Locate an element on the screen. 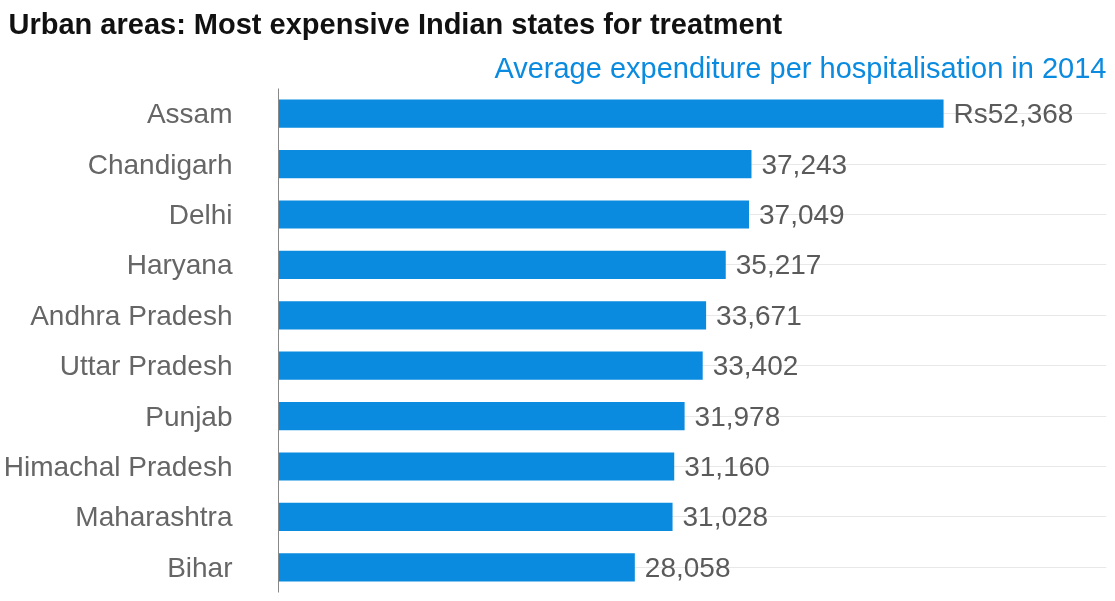 Image resolution: width=1115 pixels, height=601 pixels. y-tick-label: Himachal Pradesh is located at coordinates (118, 466).